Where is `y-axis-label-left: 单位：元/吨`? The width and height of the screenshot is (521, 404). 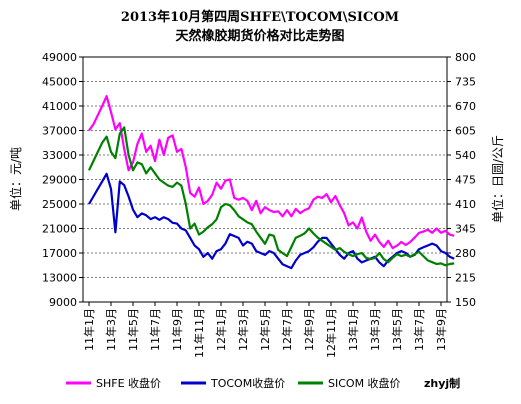
y-axis-label-left: 单位：元/吨 is located at coordinates (15, 179).